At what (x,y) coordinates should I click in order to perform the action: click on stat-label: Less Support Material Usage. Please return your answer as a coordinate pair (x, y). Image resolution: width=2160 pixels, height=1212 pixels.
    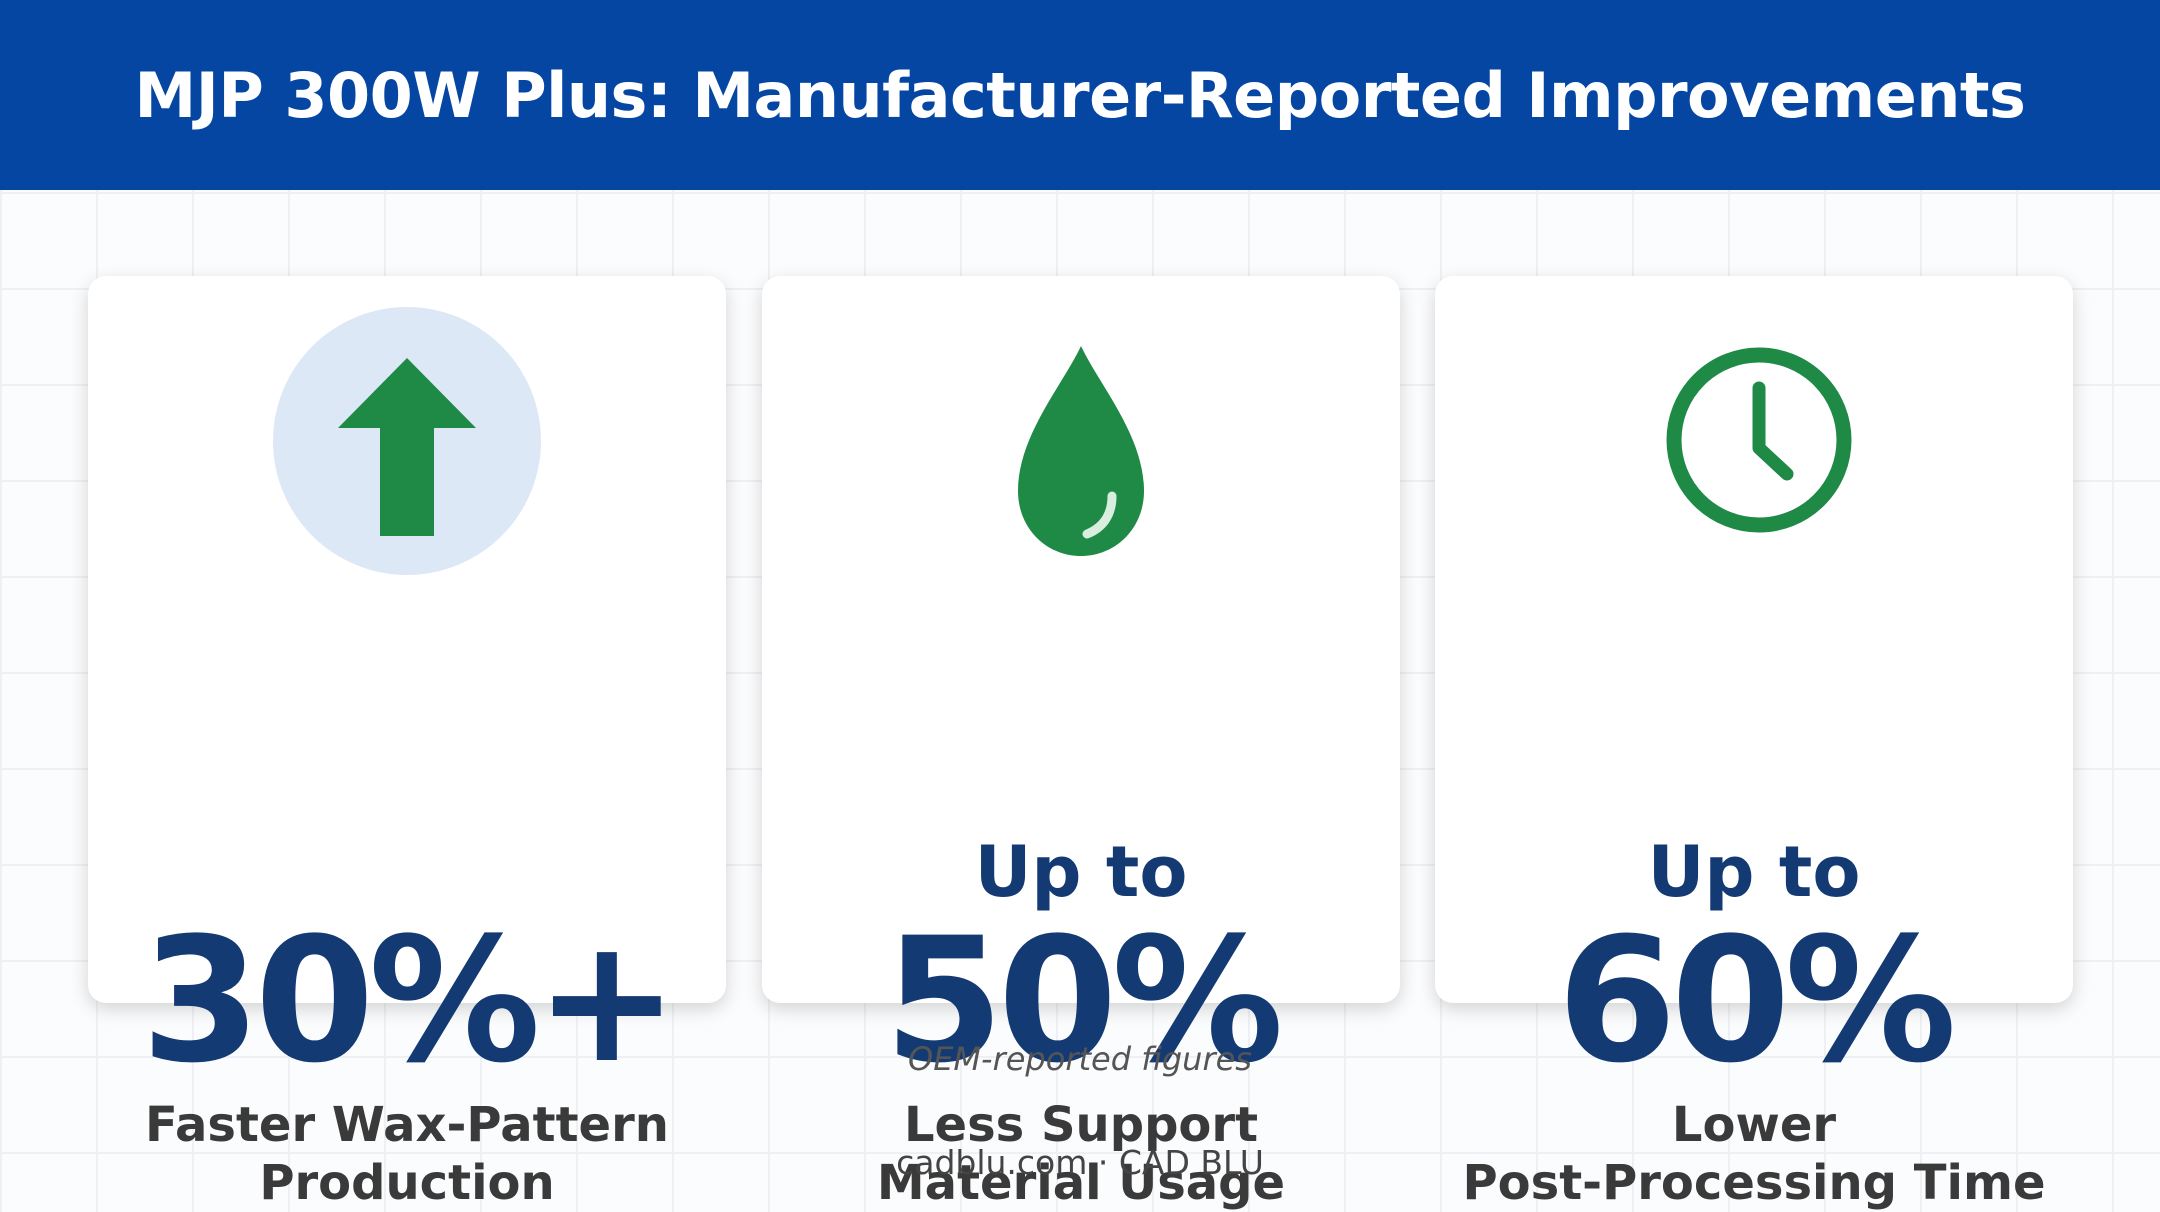
    Looking at the image, I should click on (1081, 1154).